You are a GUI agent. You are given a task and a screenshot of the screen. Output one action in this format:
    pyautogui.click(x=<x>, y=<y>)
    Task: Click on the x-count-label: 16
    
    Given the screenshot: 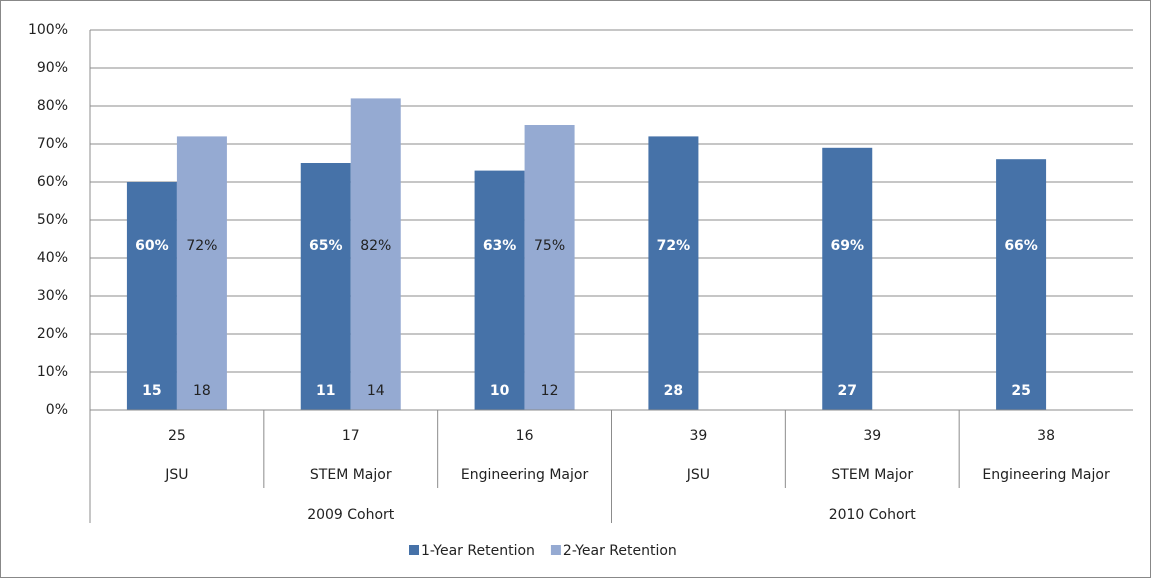 What is the action you would take?
    pyautogui.click(x=525, y=436)
    